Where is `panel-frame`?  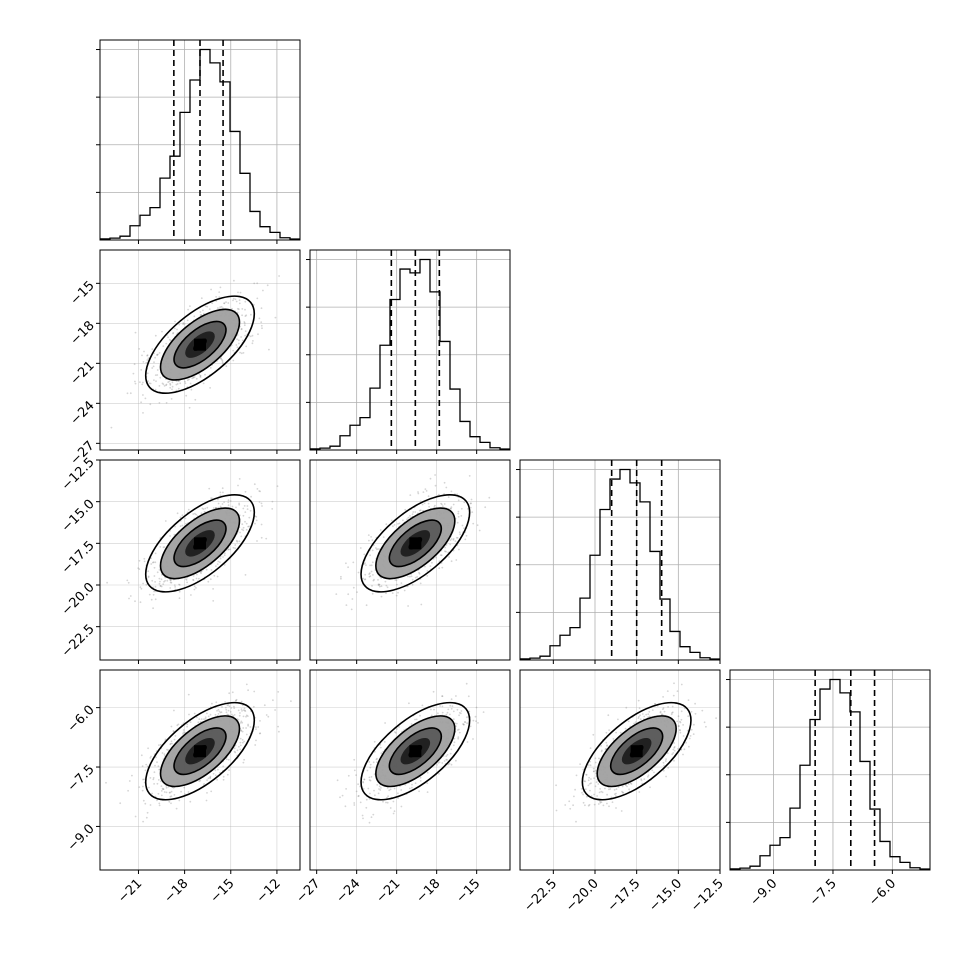 panel-frame is located at coordinates (830, 770).